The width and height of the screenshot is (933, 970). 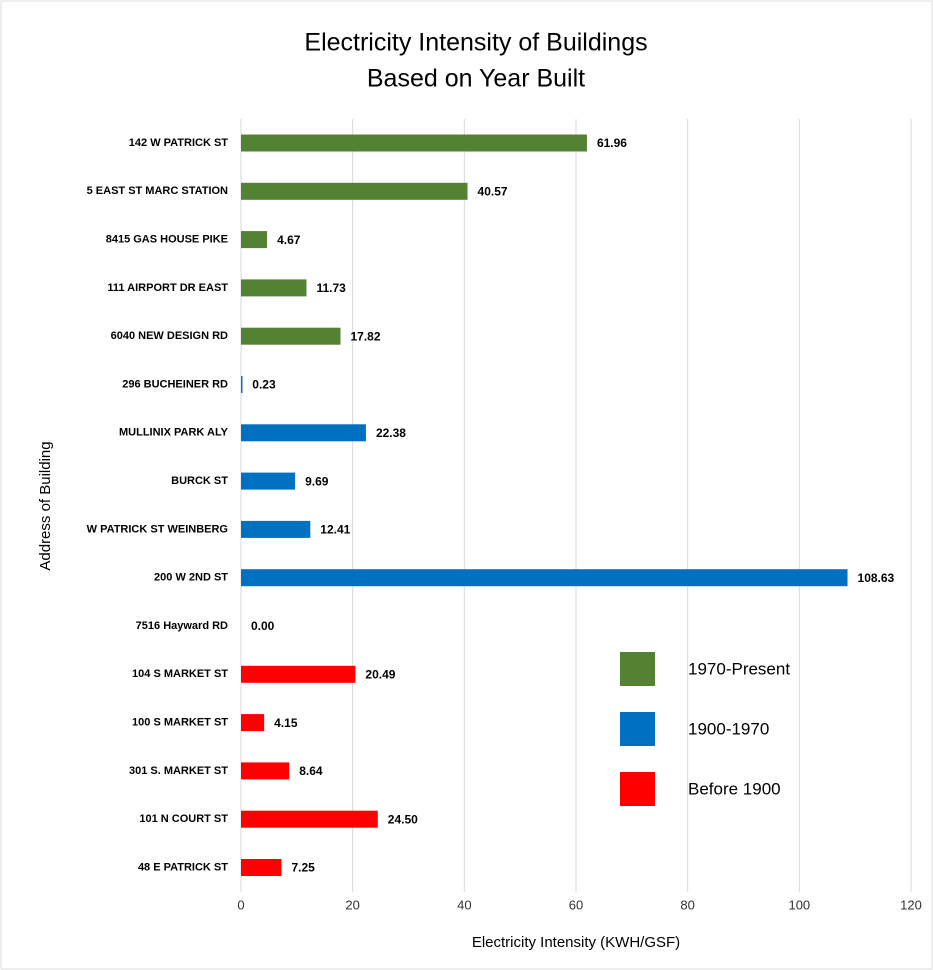 What do you see at coordinates (365, 336) in the screenshot?
I see `data-label: 17.82` at bounding box center [365, 336].